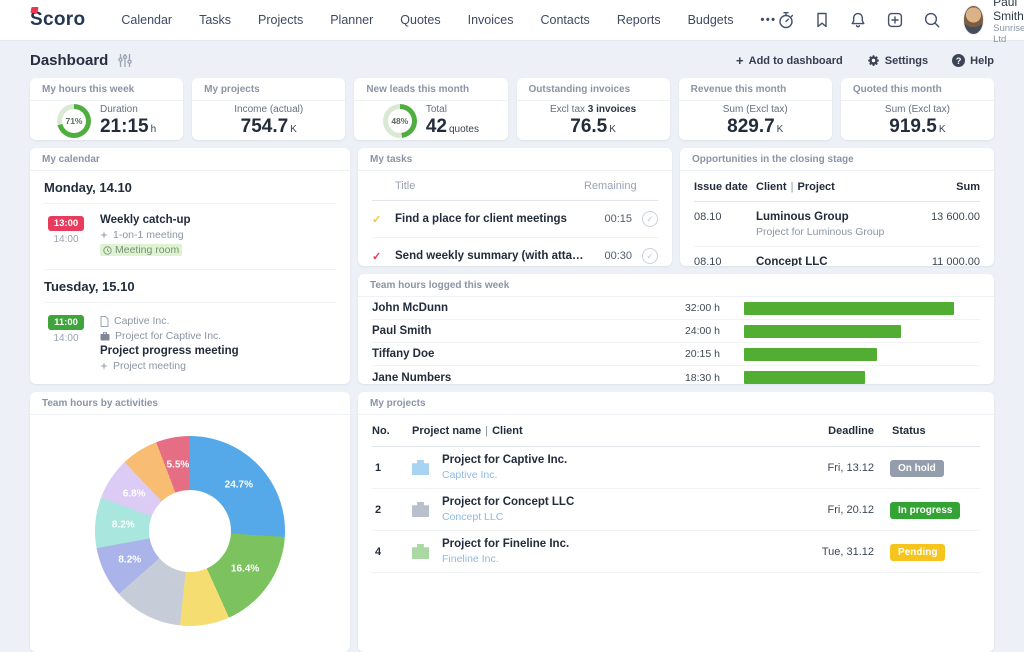 The width and height of the screenshot is (1024, 652). What do you see at coordinates (565, 20) in the screenshot?
I see `nav-item-contacts: Contacts` at bounding box center [565, 20].